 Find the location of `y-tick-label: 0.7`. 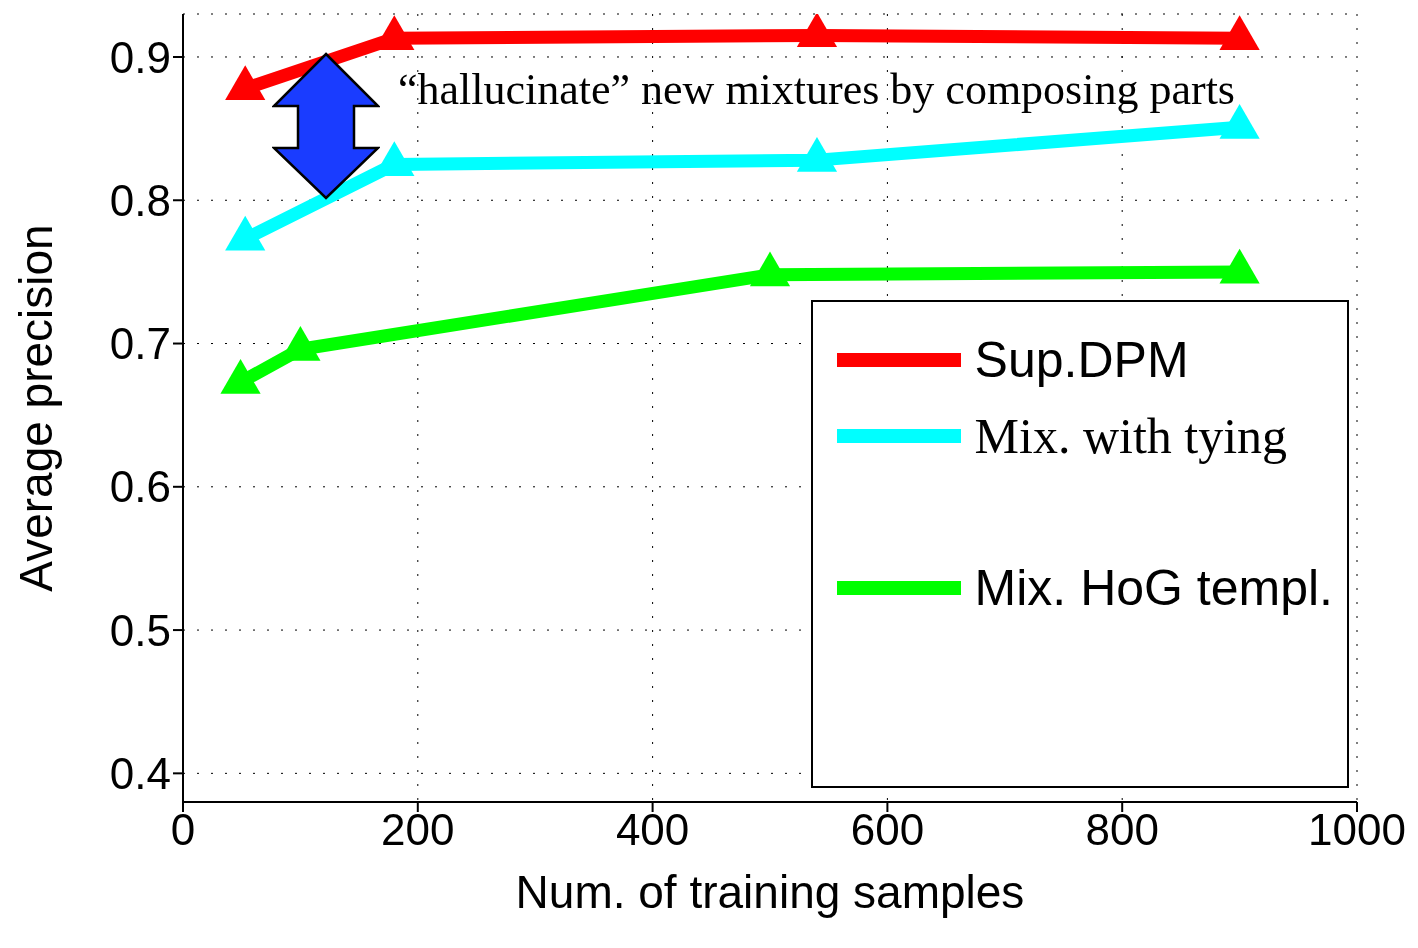

y-tick-label: 0.7 is located at coordinates (140, 344).